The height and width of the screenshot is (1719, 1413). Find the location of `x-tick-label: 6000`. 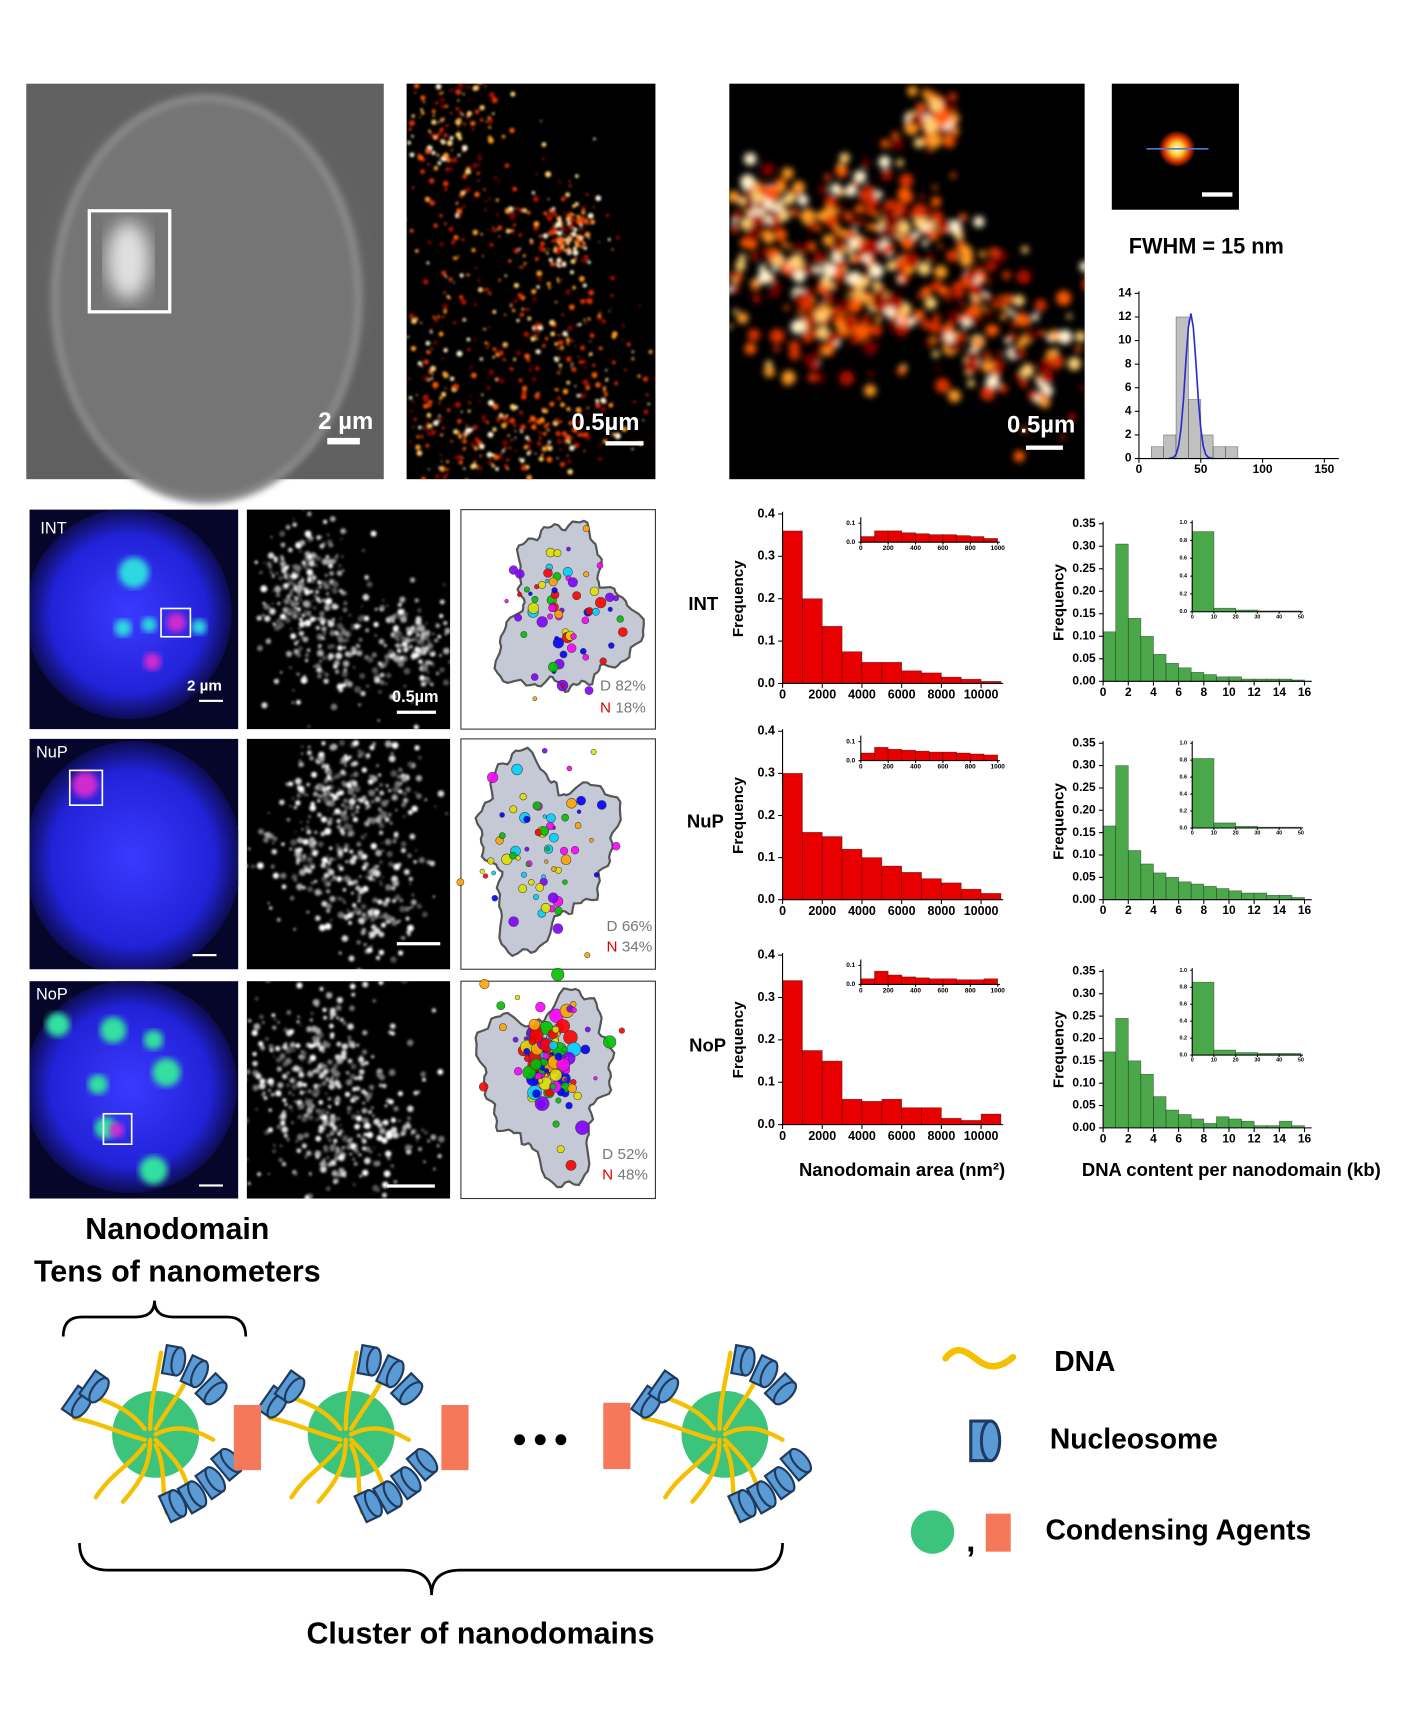

x-tick-label: 6000 is located at coordinates (902, 695).